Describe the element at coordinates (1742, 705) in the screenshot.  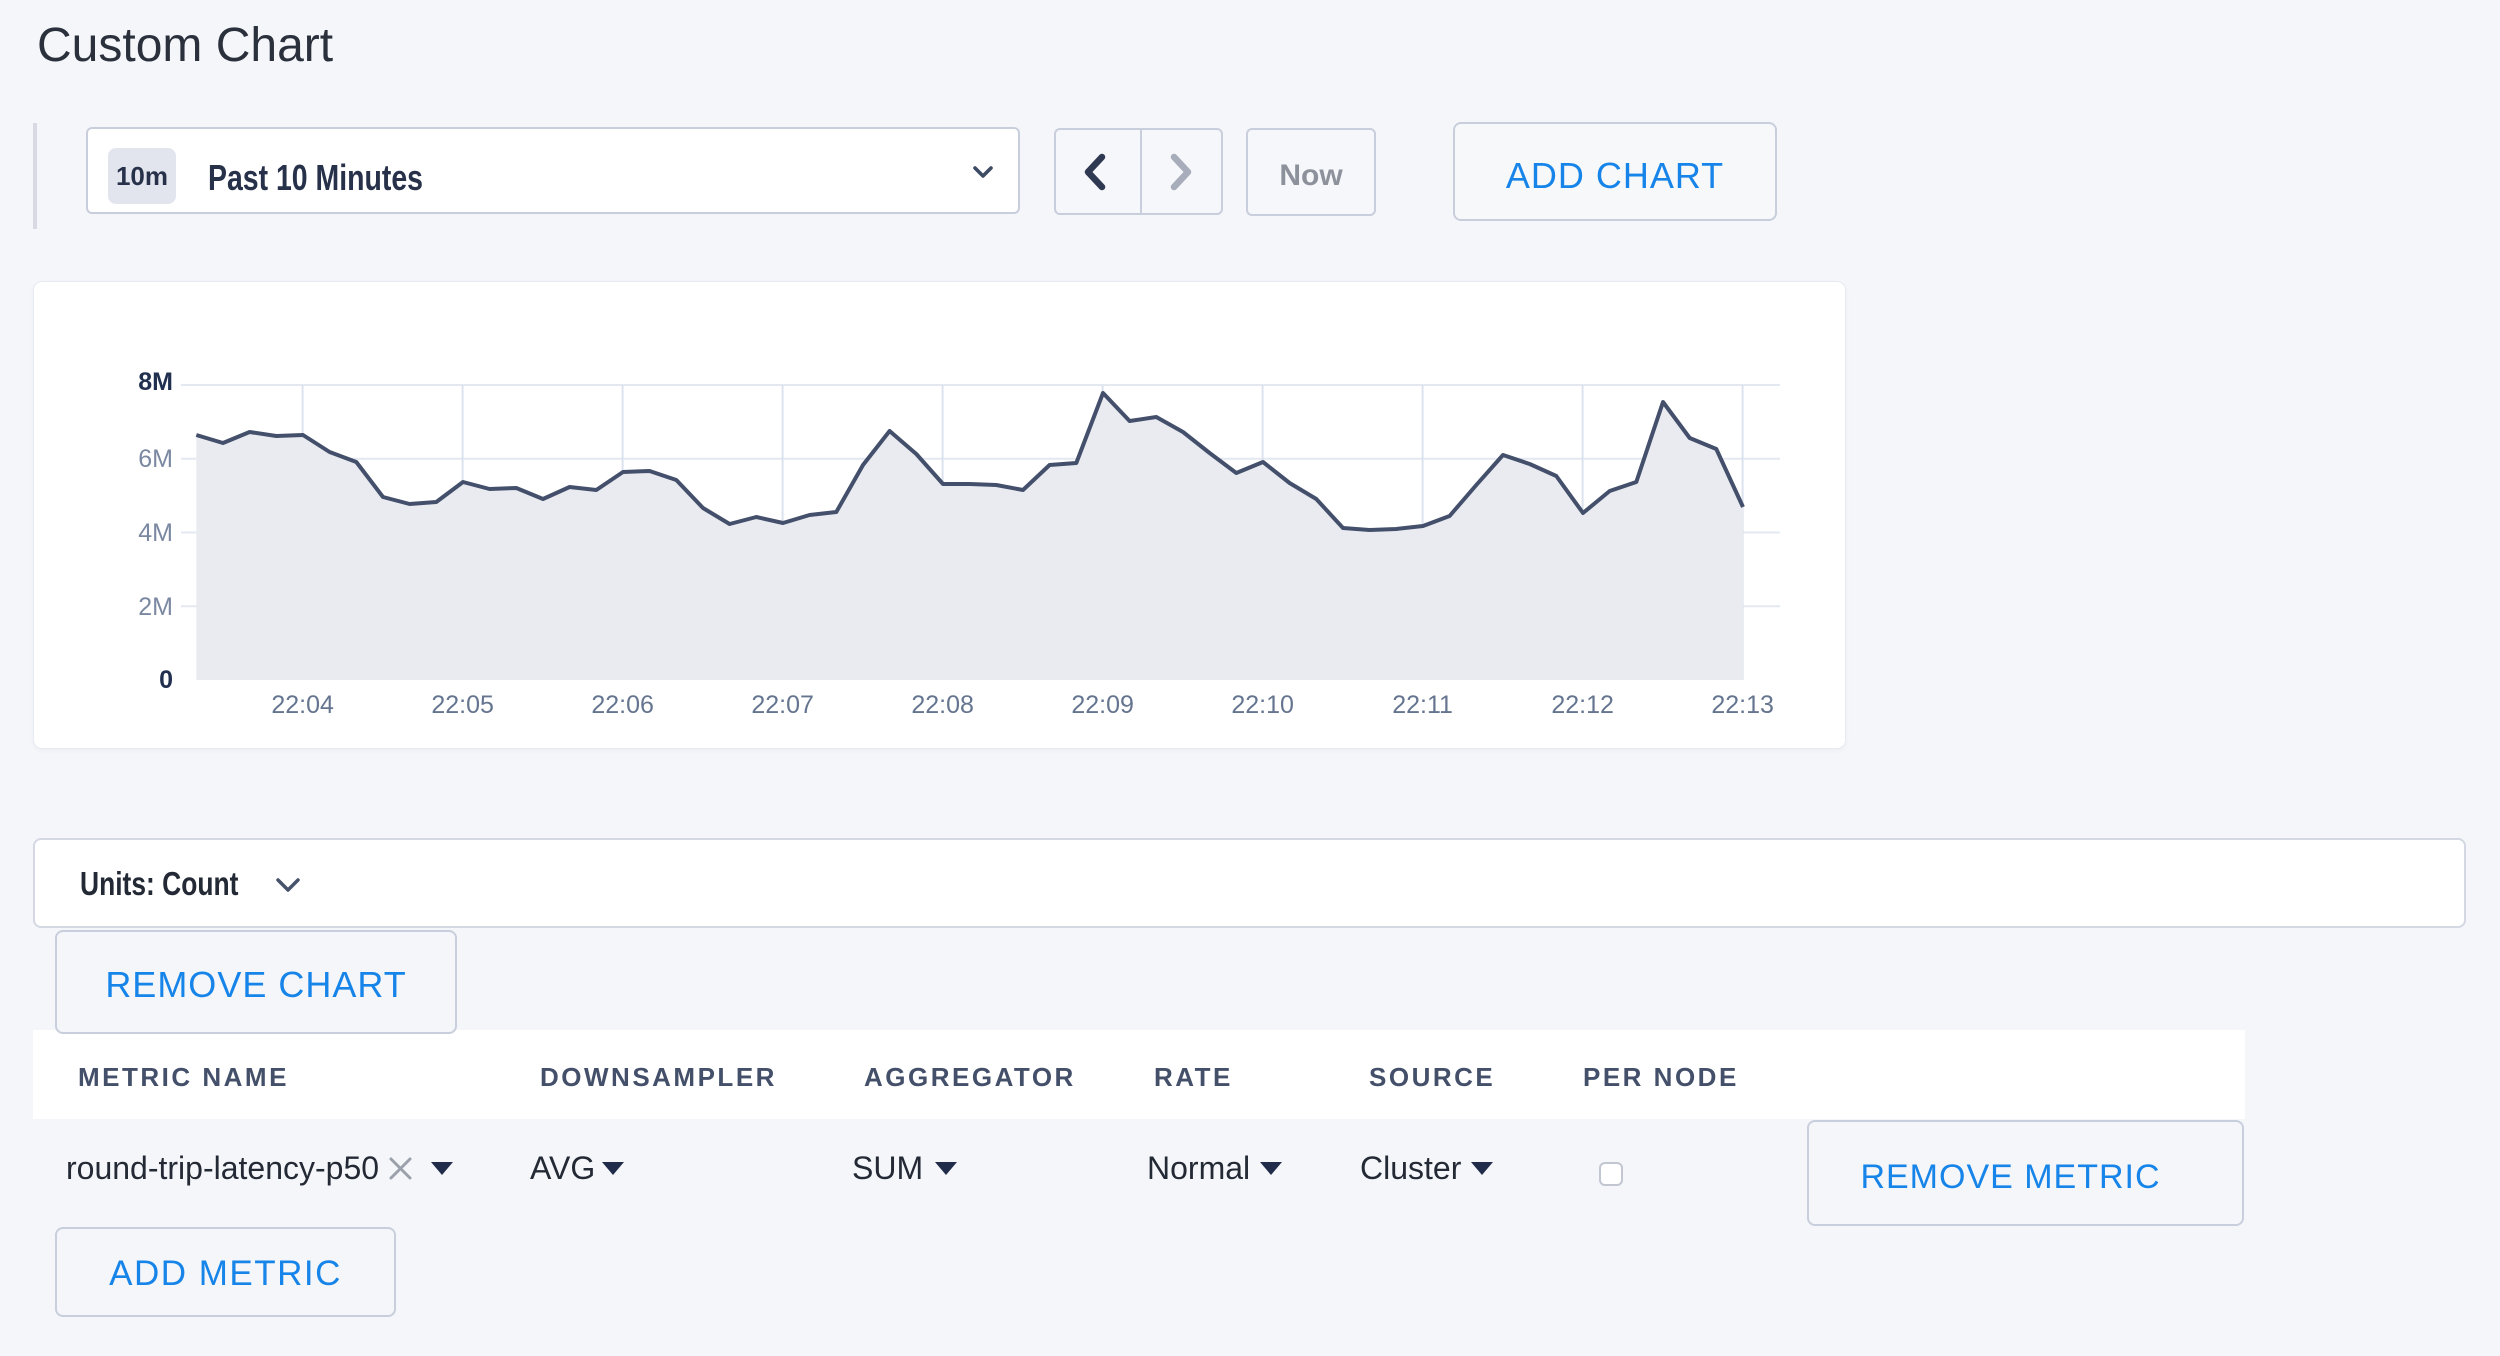
I see `svg-text: 22:13` at that location.